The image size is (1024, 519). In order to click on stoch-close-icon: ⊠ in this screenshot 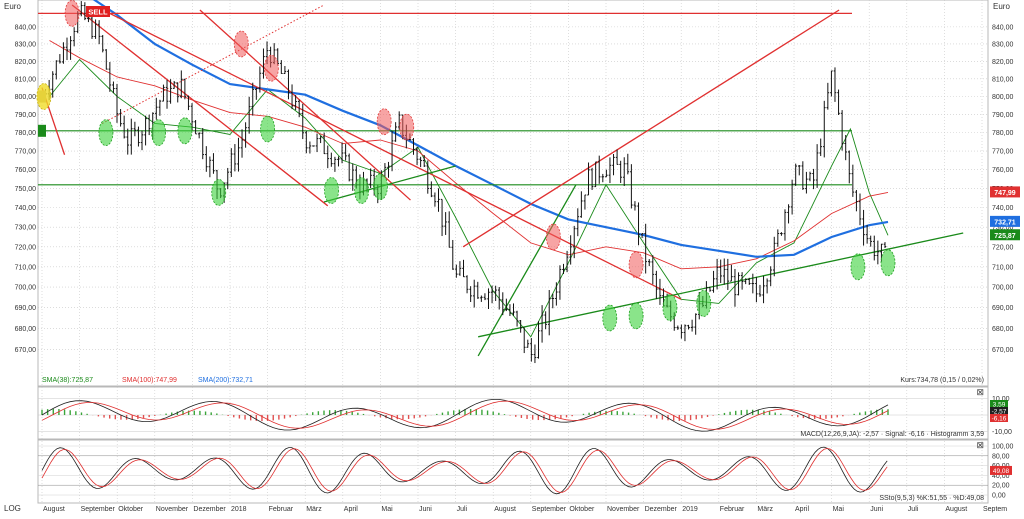, I will do `click(980, 445)`.